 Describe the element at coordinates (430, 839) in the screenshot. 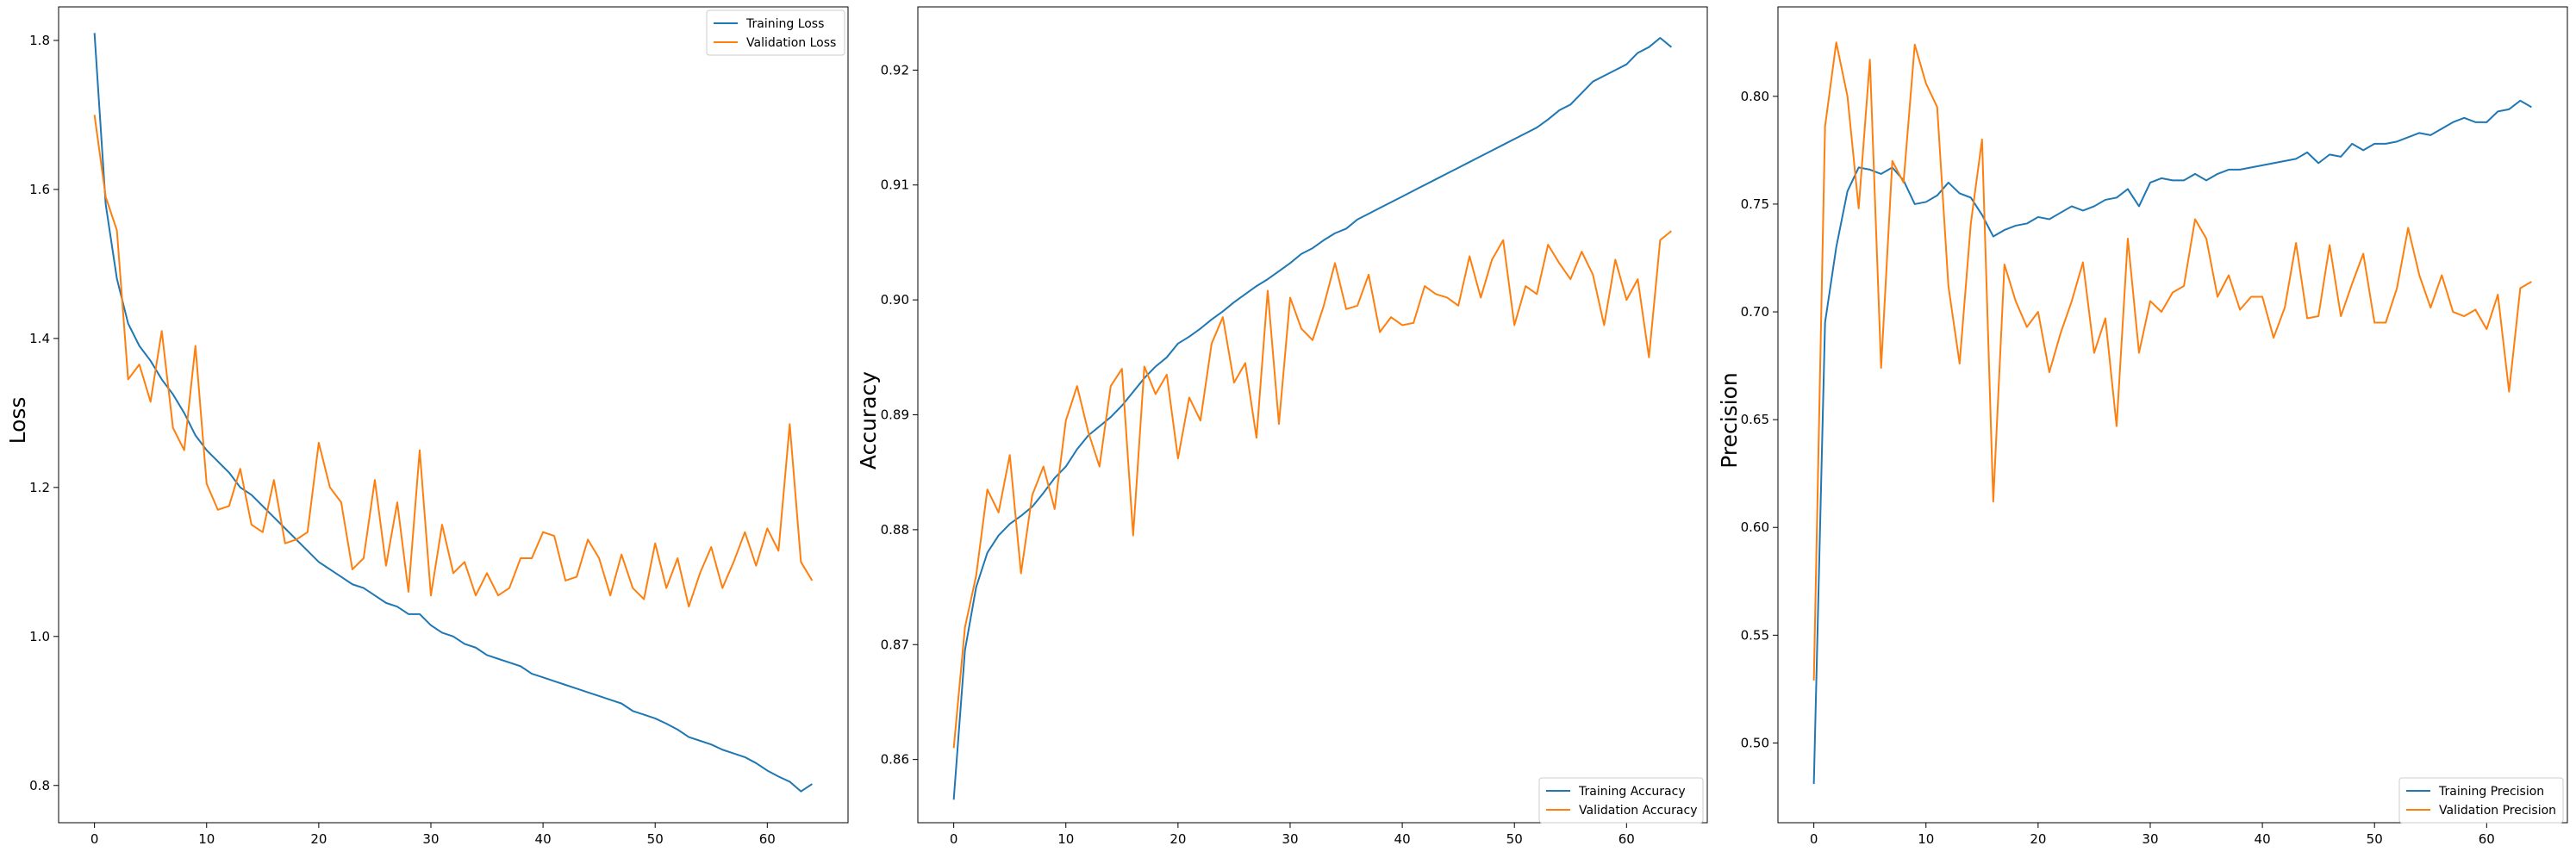

I see `loss-x-tick-label: 30` at that location.